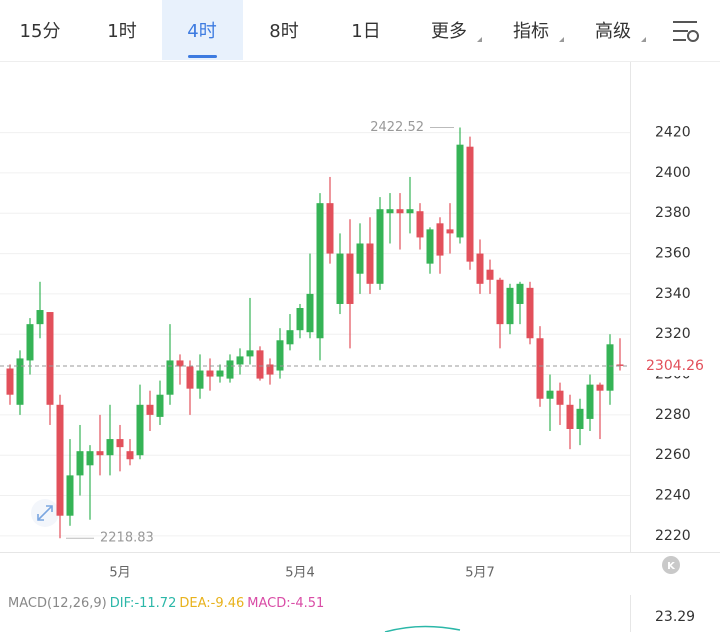  Describe the element at coordinates (121, 31) in the screenshot. I see `tab: 1时` at that location.